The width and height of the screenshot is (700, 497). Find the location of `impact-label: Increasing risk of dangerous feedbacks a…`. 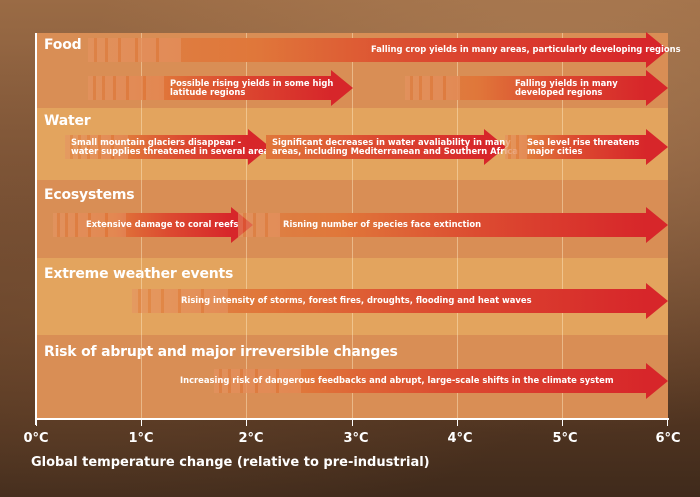

impact-label: Increasing risk of dangerous feedbacks a… is located at coordinates (397, 380).